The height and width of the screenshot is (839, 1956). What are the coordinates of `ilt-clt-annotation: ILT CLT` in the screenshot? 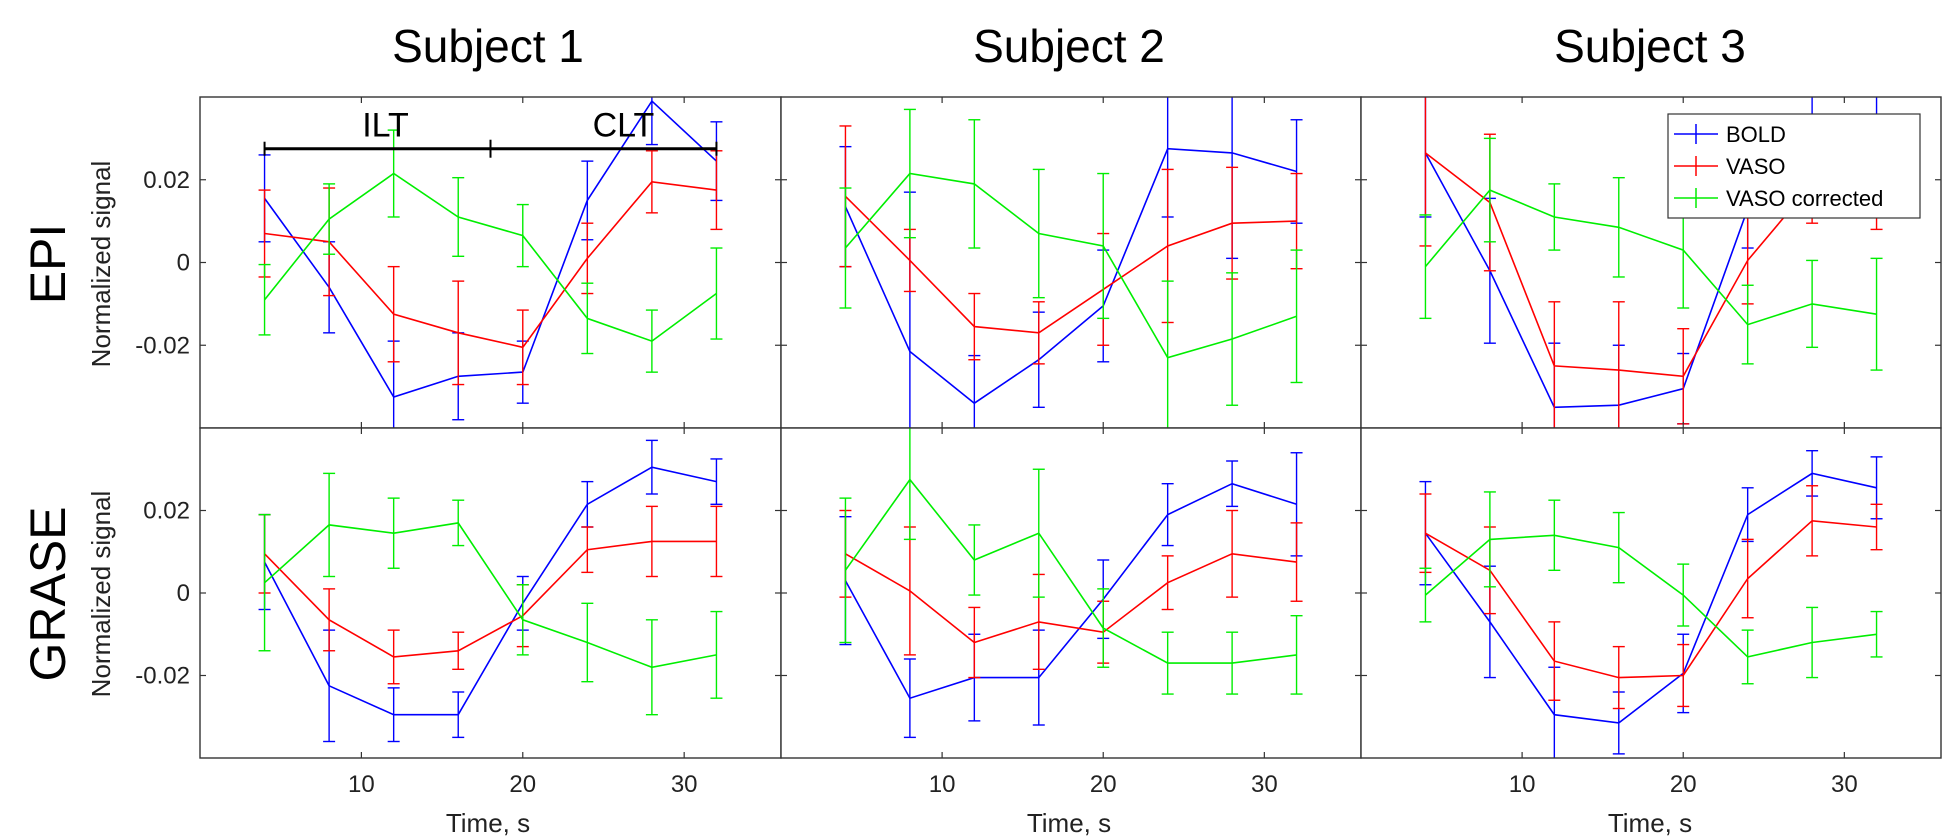 It's located at (490, 132).